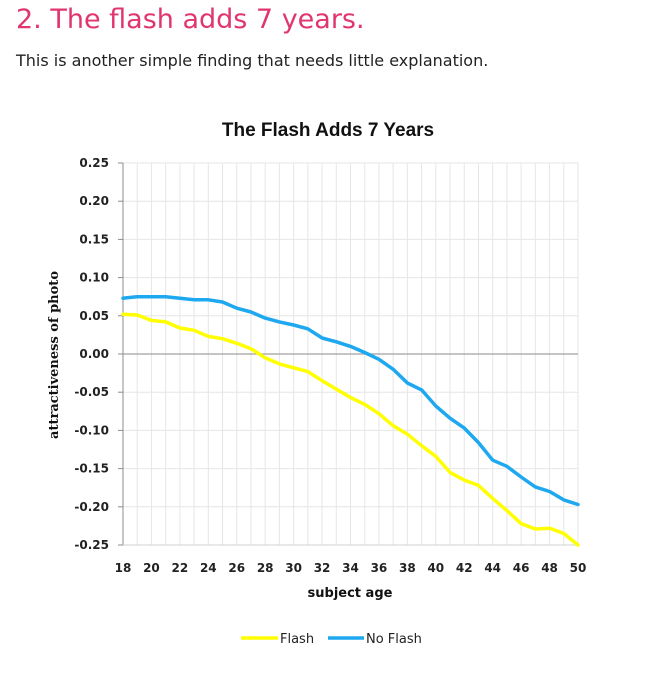 The width and height of the screenshot is (669, 674). What do you see at coordinates (464, 568) in the screenshot?
I see `x-tick-label: 42` at bounding box center [464, 568].